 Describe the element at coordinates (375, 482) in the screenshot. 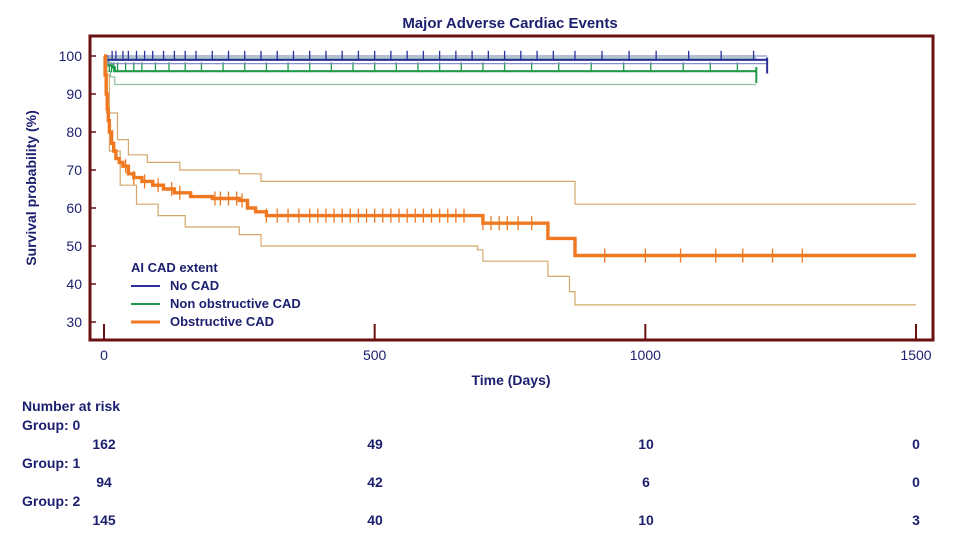

I see `risk-value: 42` at that location.